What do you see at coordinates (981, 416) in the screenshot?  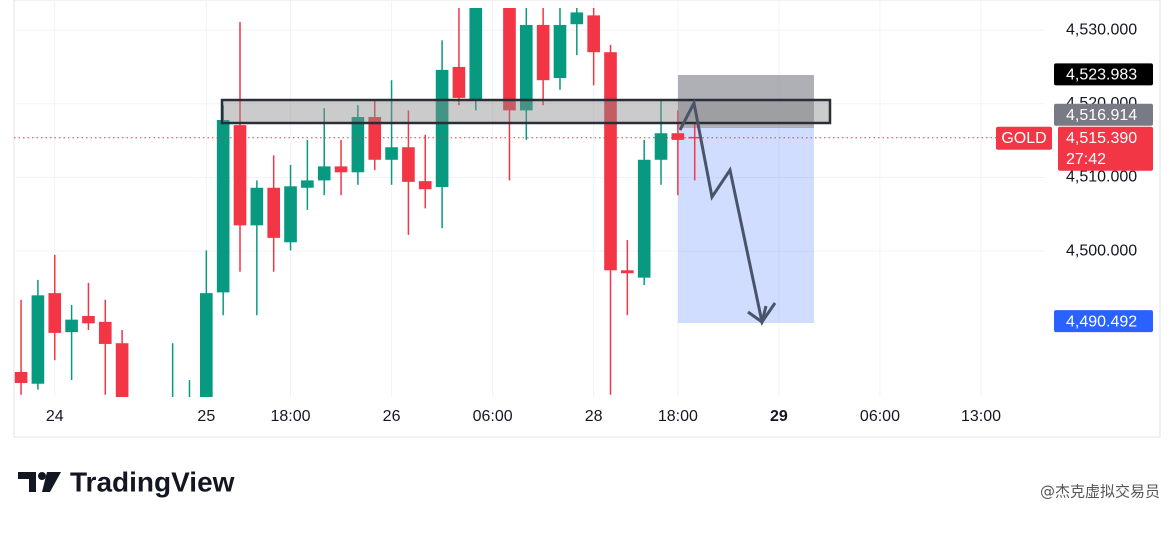 I see `x-tick-label: 13:00` at bounding box center [981, 416].